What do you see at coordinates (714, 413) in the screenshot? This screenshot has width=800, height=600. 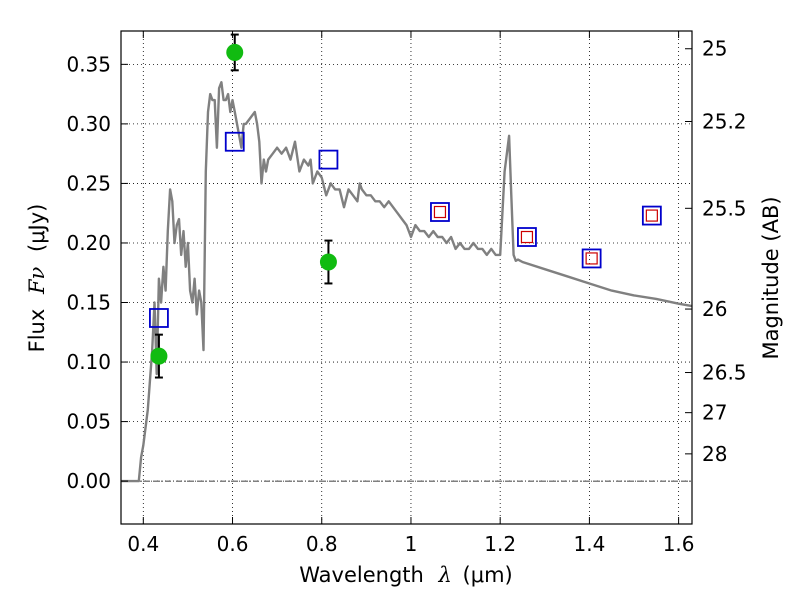 I see `mag-tick-label: 27` at bounding box center [714, 413].